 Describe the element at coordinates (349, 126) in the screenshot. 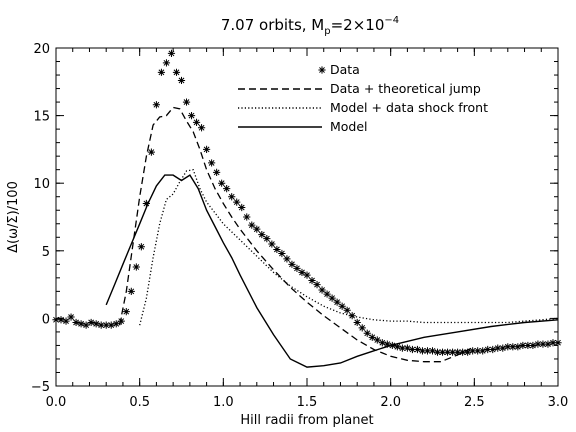

I see `legend-label: Model` at that location.